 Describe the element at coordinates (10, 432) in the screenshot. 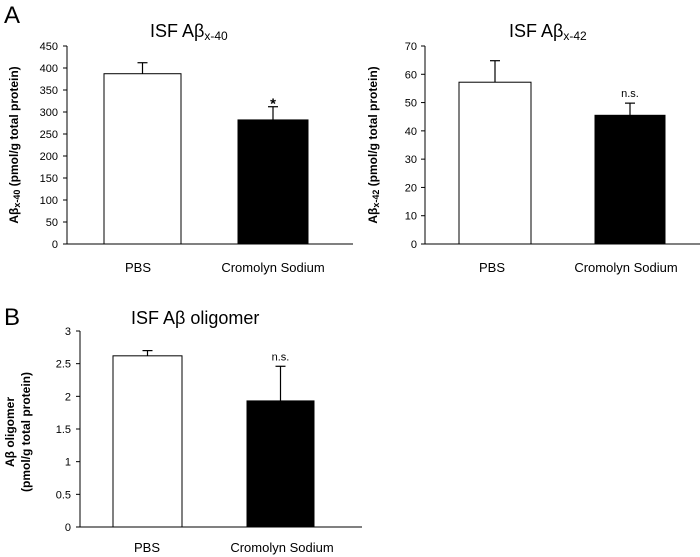

I see `y-axis-label-line: Aβ oligomer` at that location.